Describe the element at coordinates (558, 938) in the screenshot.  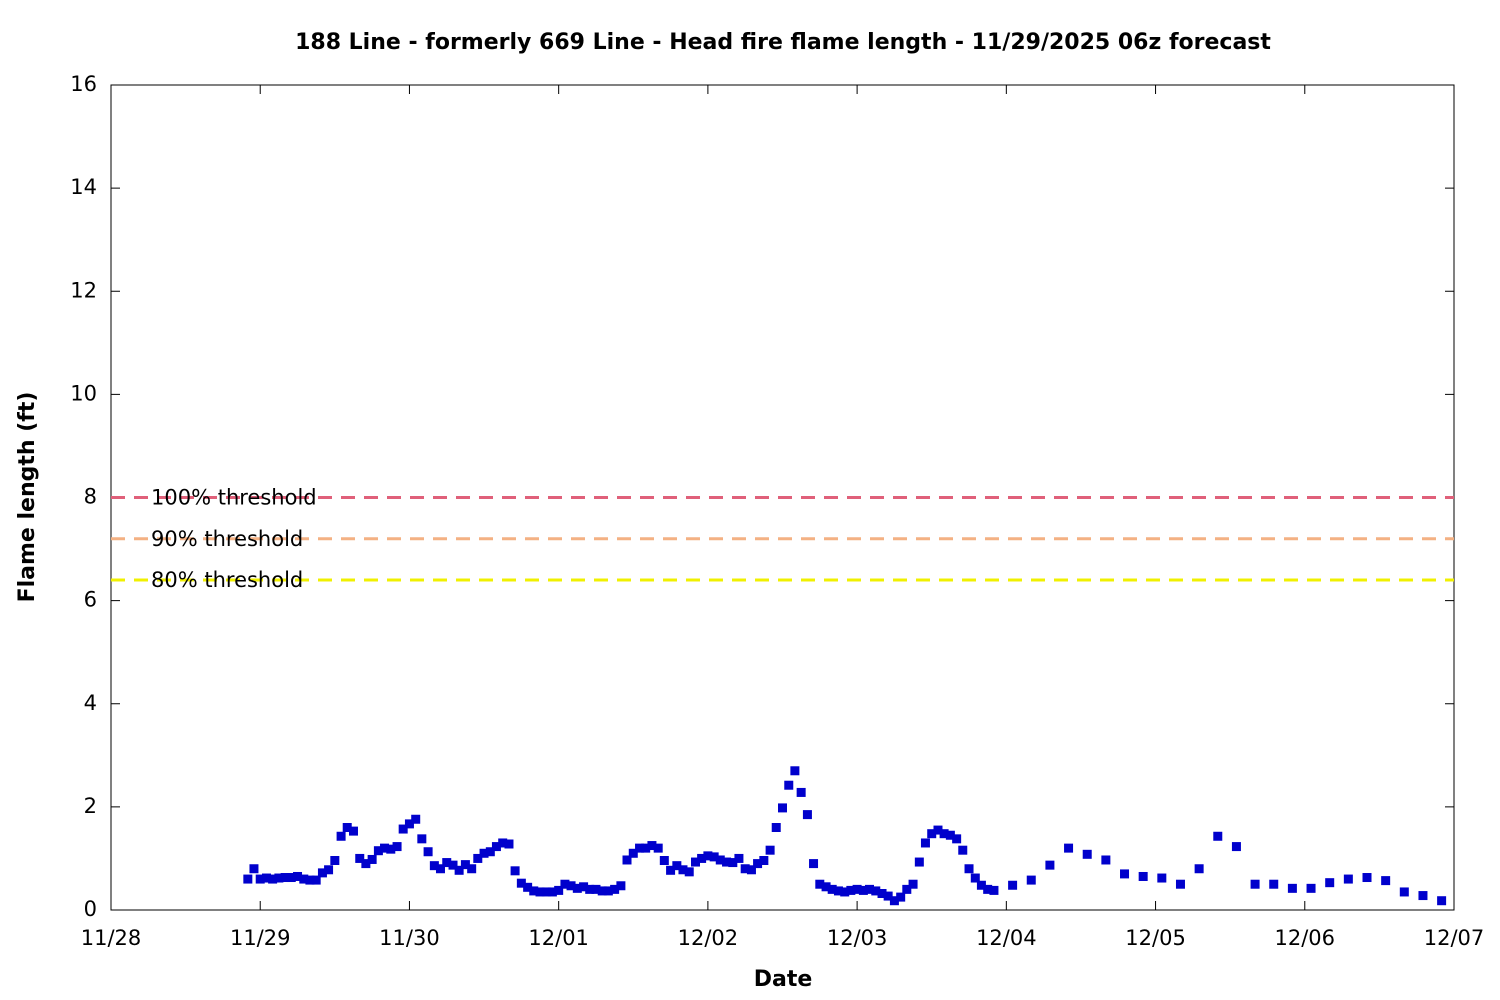
I see `x-tick-label: 12/01` at that location.